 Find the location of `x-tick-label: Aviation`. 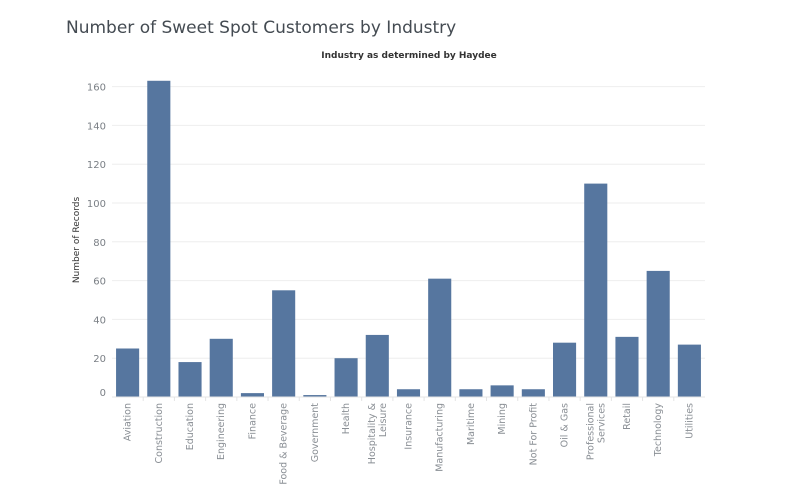

x-tick-label: Aviation is located at coordinates (128, 422).